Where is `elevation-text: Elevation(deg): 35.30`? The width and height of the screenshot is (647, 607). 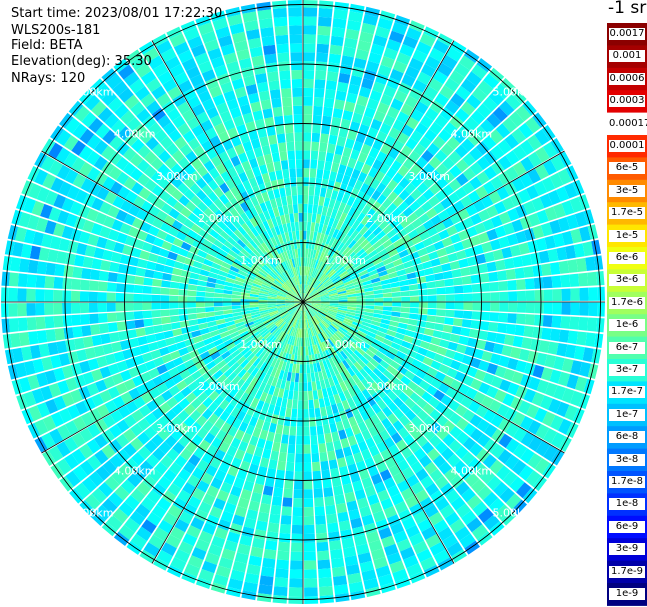
elevation-text: Elevation(deg): 35.30 is located at coordinates (81, 61).